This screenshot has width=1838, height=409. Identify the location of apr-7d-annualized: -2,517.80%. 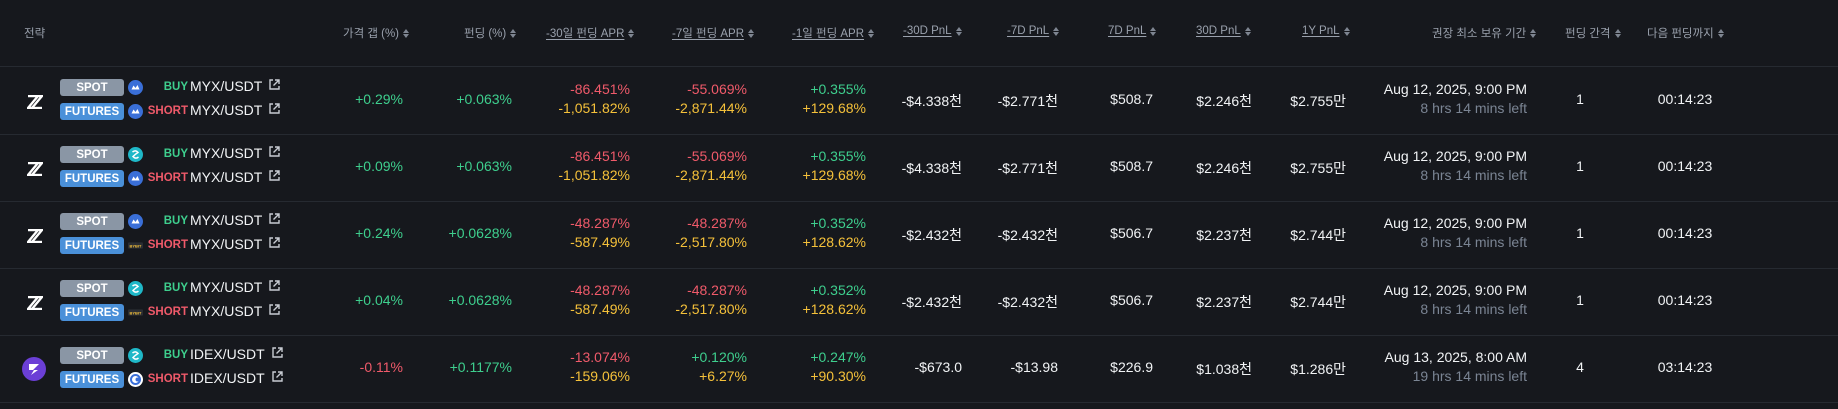
(711, 309).